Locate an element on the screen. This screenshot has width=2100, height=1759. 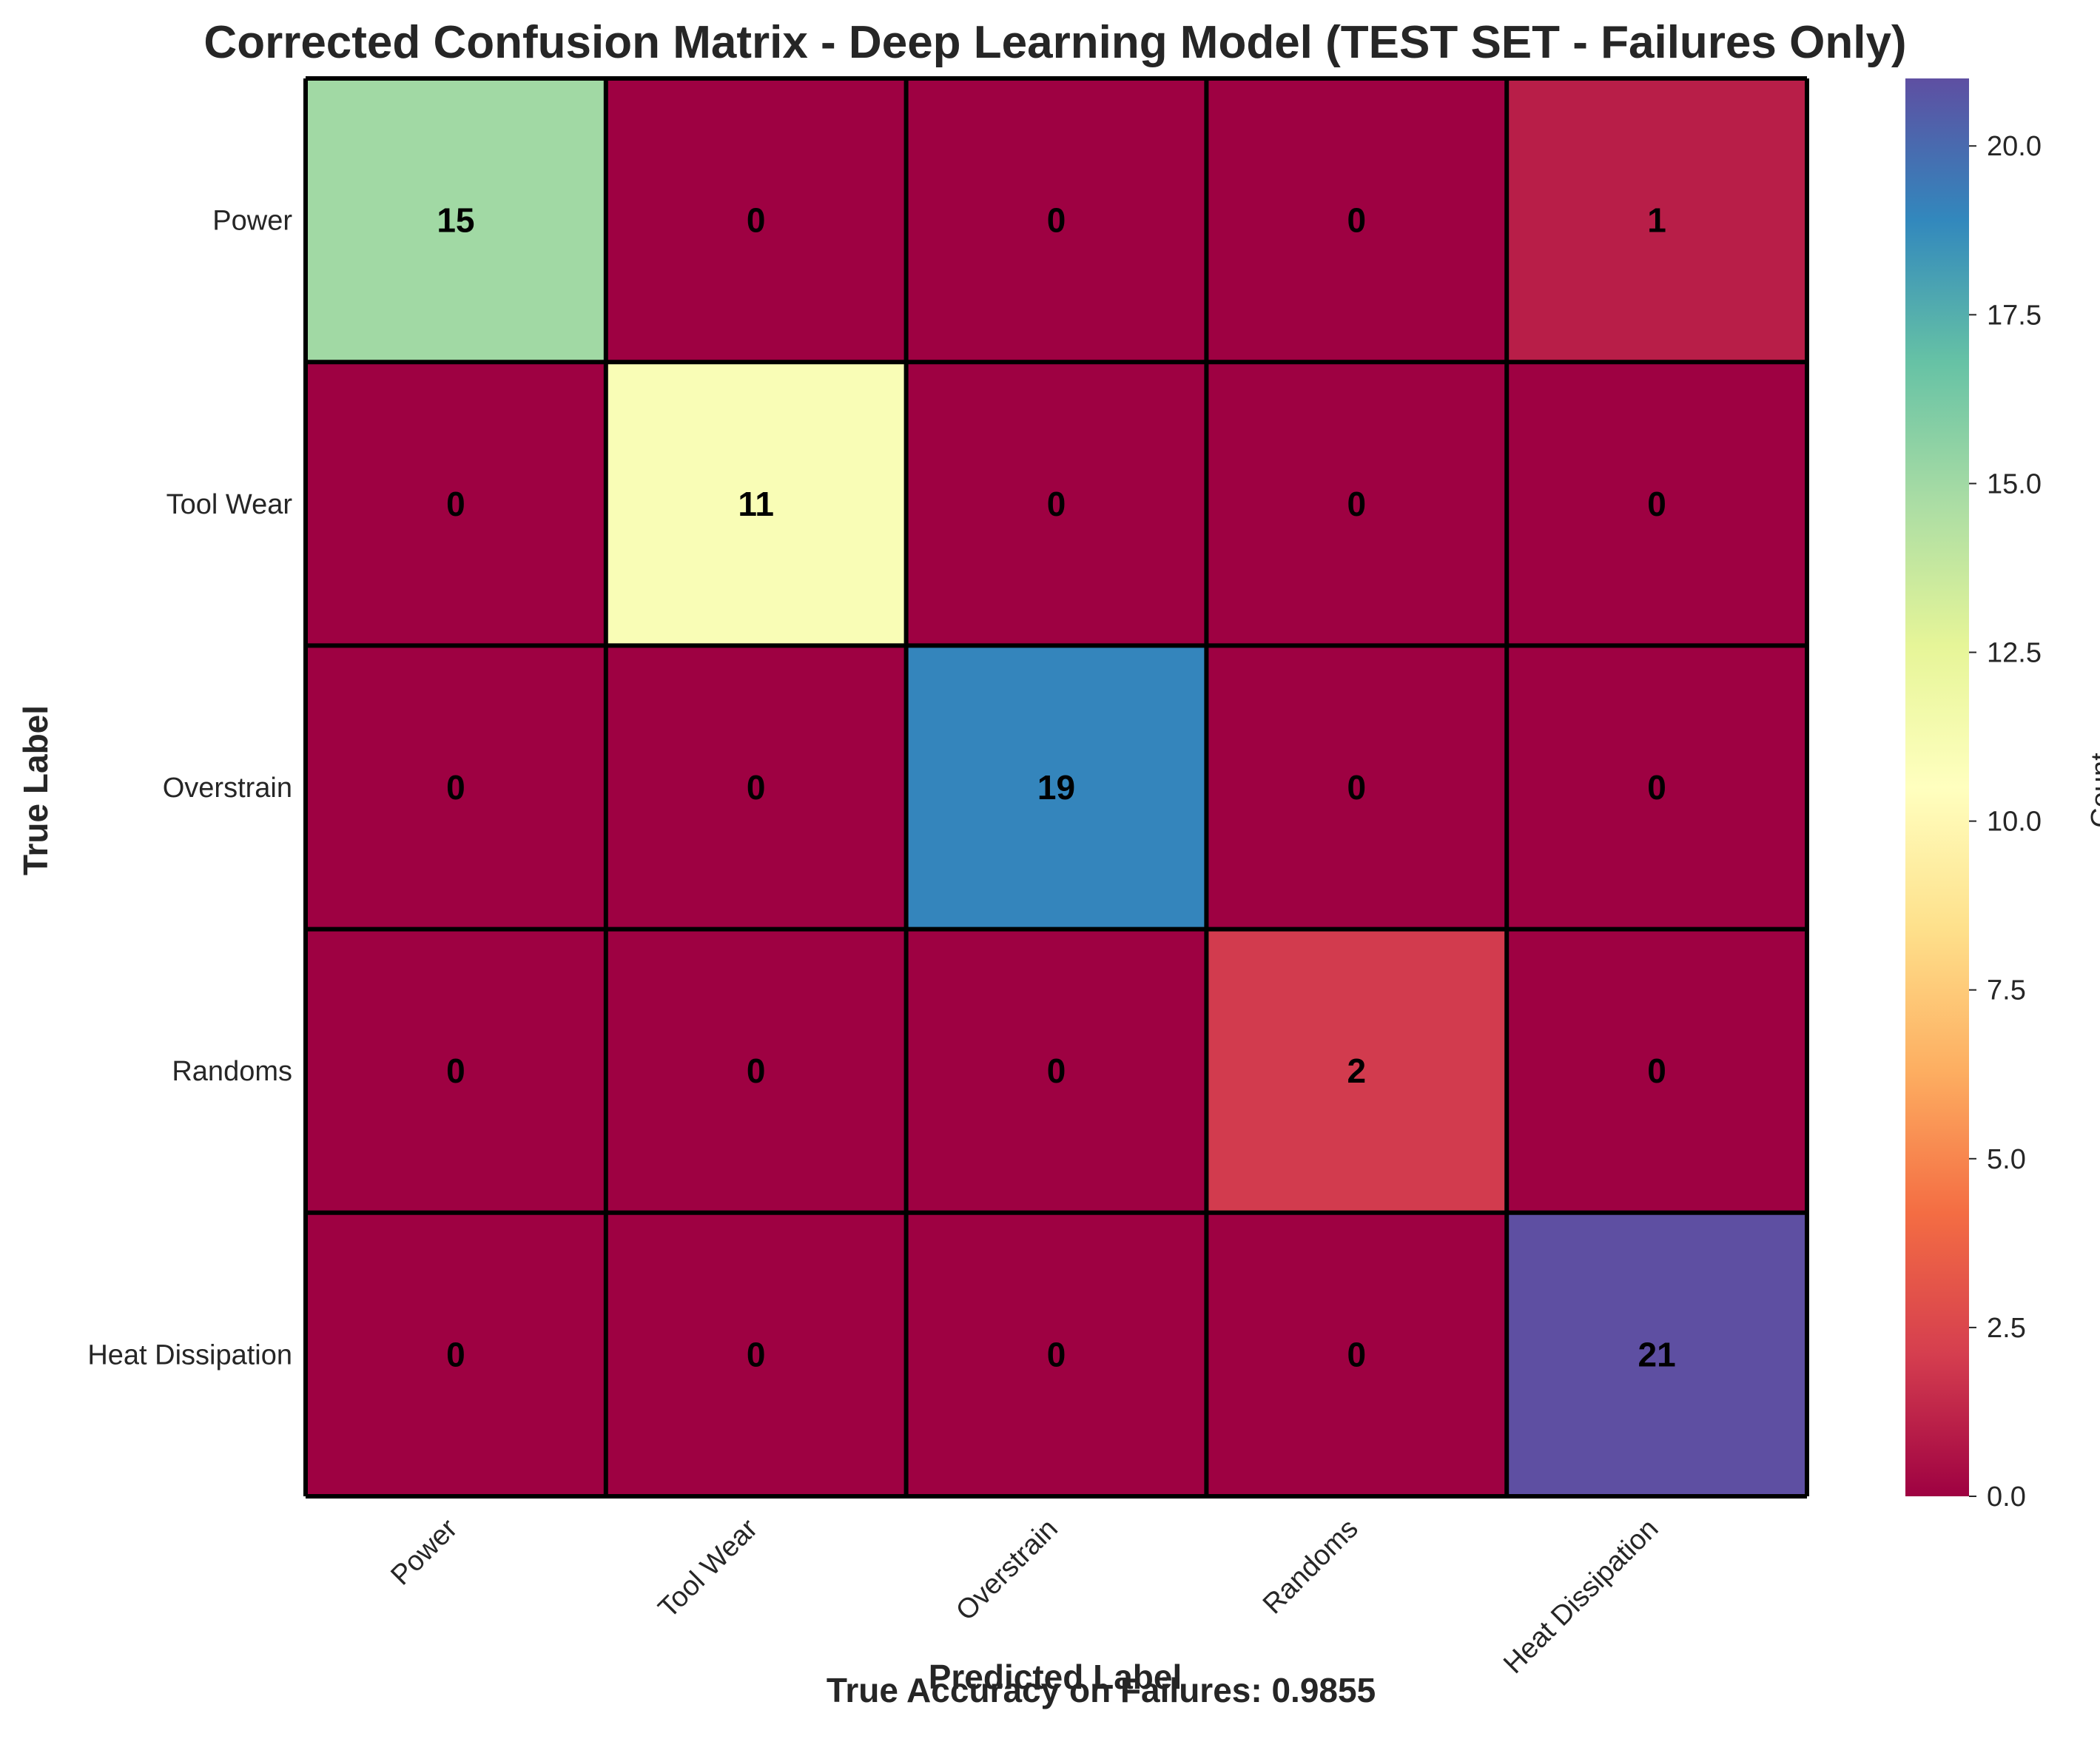
x-tick-label: Heat Dissipation is located at coordinates (1581, 1597).